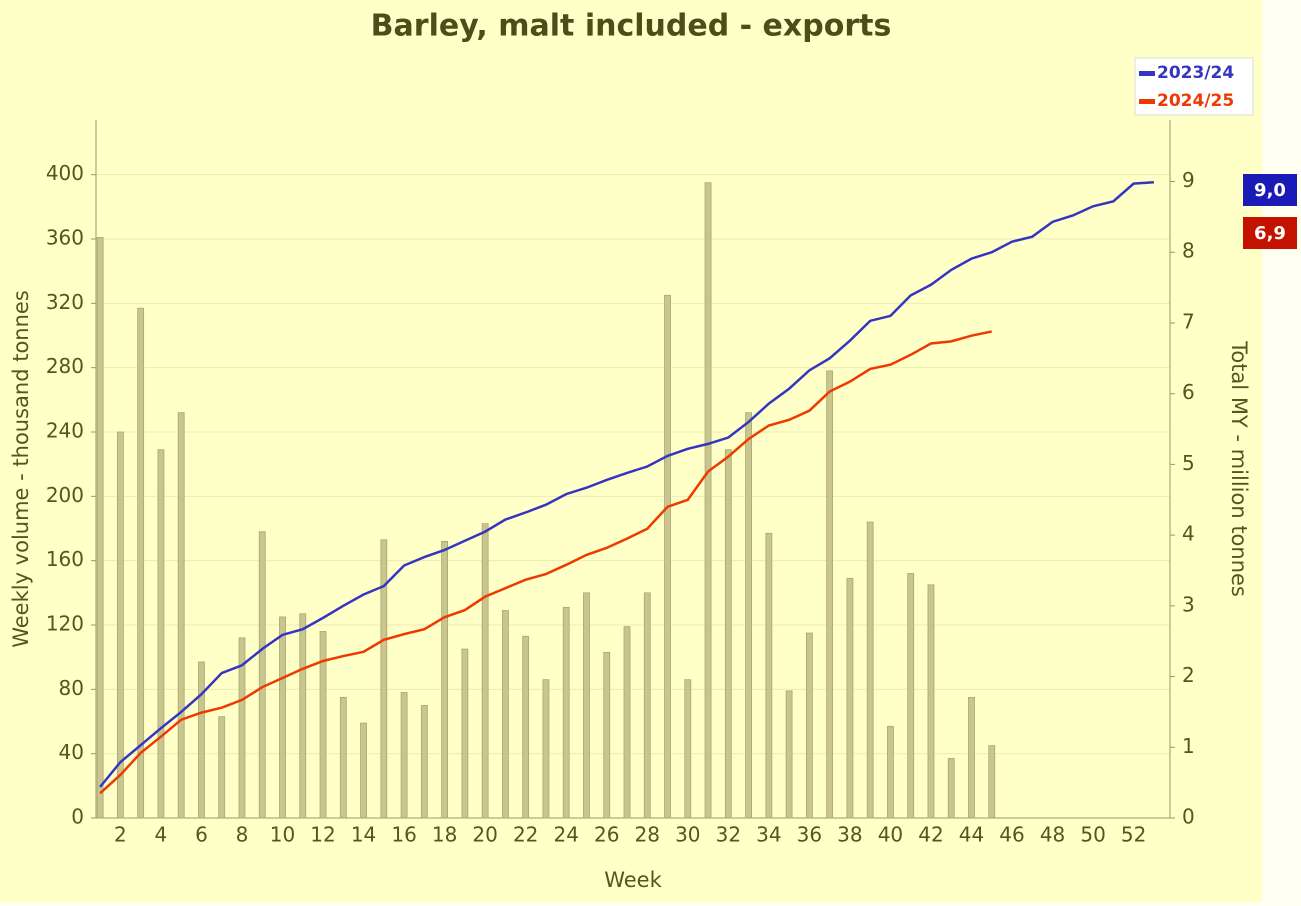  I want to click on x-tick-label: 30, so click(687, 835).